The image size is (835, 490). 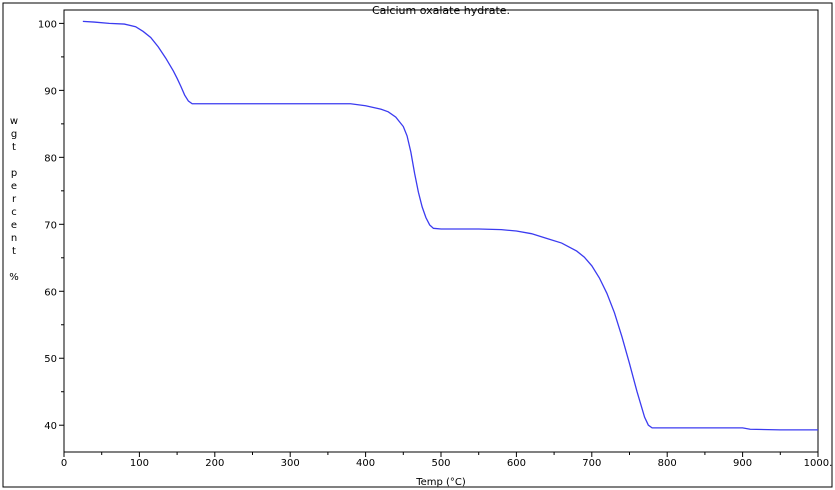 What do you see at coordinates (818, 463) in the screenshot?
I see `x-tick-label: 1000.` at bounding box center [818, 463].